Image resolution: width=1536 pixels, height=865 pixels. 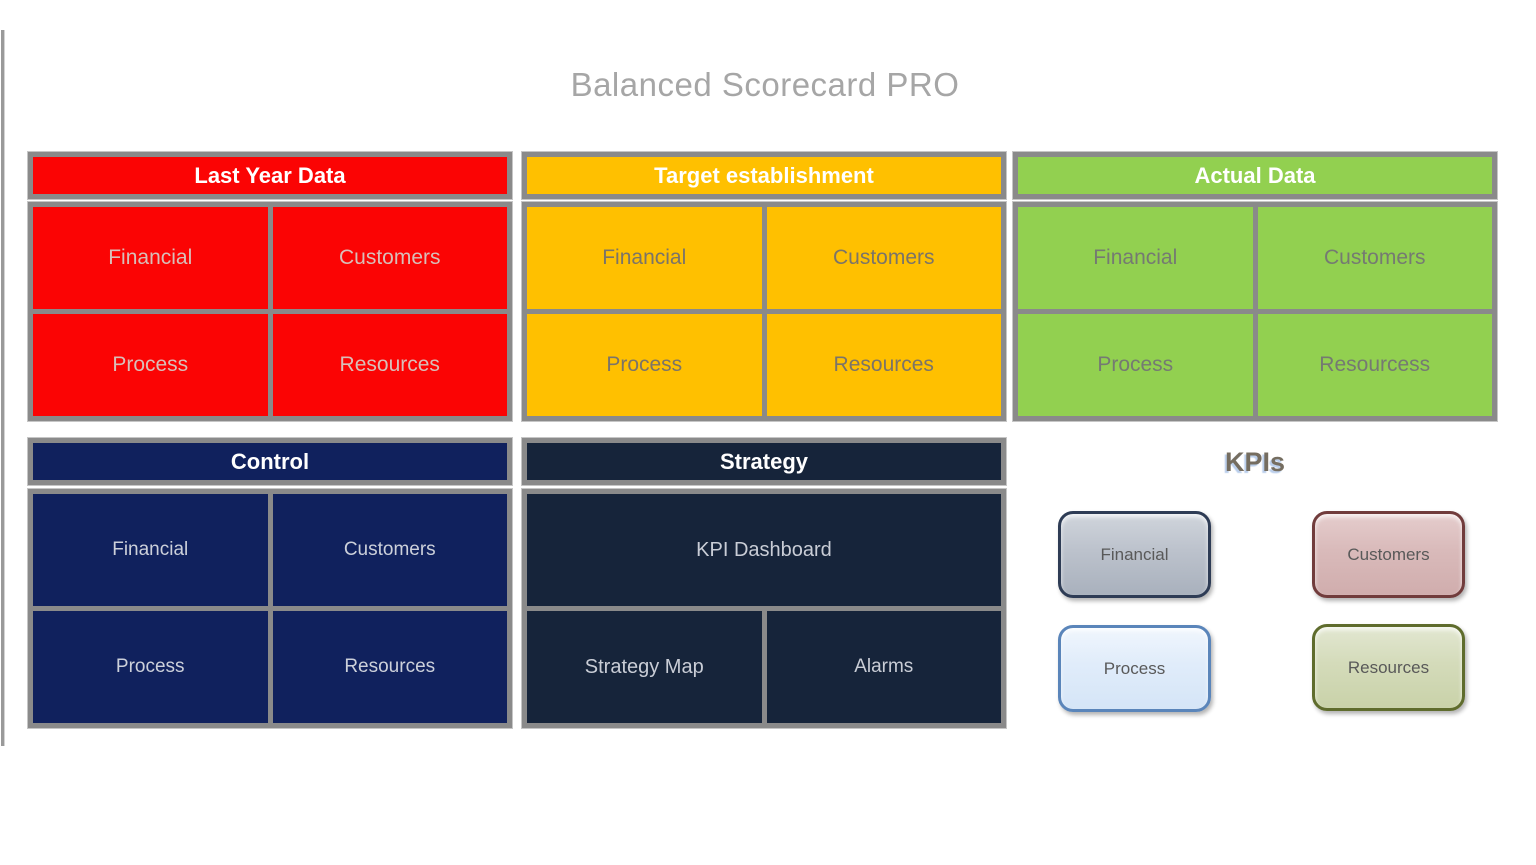 I want to click on page-title: Balanced Scorecard PRO, so click(x=765, y=84).